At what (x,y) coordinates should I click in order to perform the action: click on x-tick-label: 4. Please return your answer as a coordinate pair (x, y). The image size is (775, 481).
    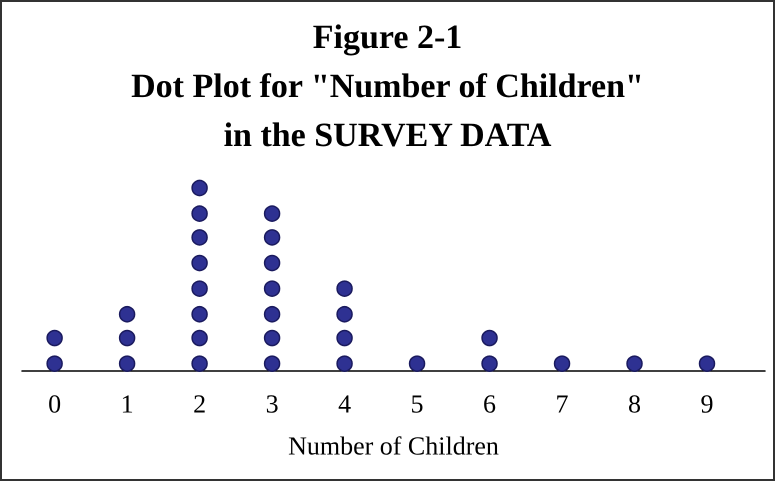
    Looking at the image, I should click on (345, 404).